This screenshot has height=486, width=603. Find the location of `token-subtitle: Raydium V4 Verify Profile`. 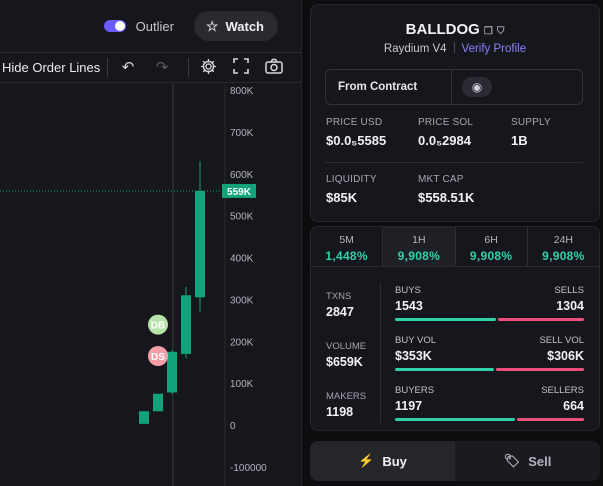

token-subtitle: Raydium V4 Verify Profile is located at coordinates (455, 48).